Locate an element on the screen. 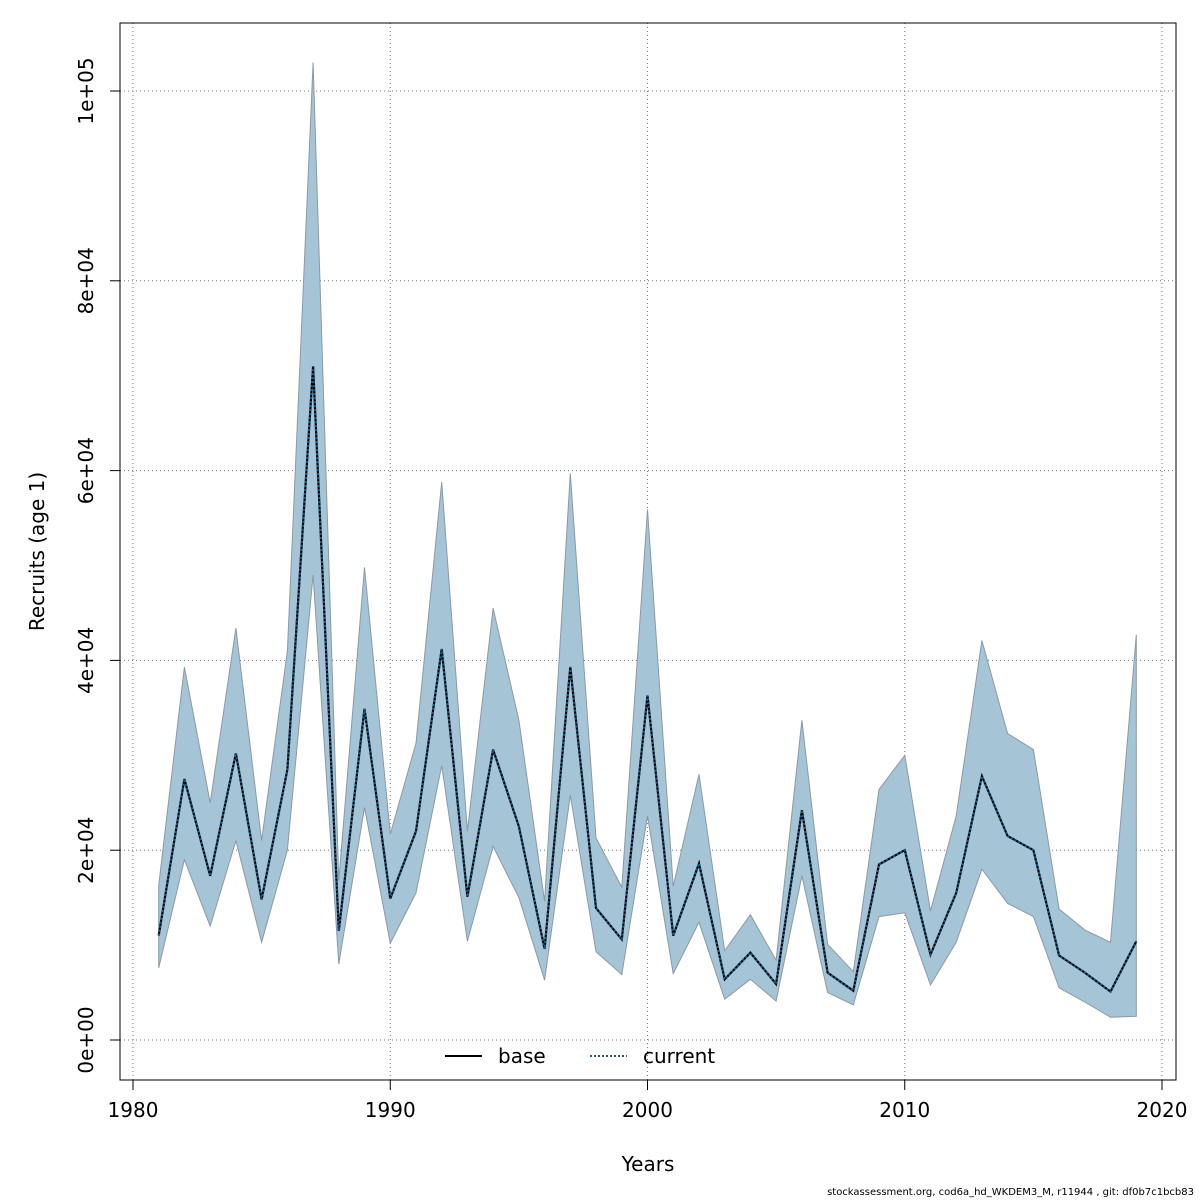  x-tick-label: 2000 is located at coordinates (647, 1110).